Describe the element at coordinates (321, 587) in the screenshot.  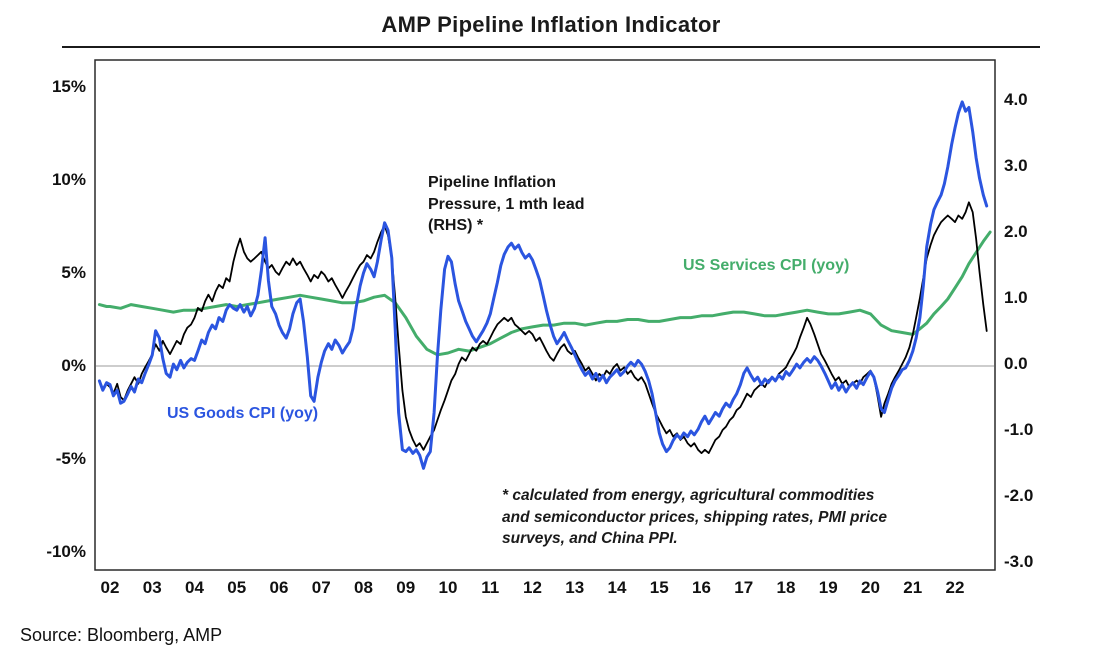
I see `x-tick-label: 07` at that location.